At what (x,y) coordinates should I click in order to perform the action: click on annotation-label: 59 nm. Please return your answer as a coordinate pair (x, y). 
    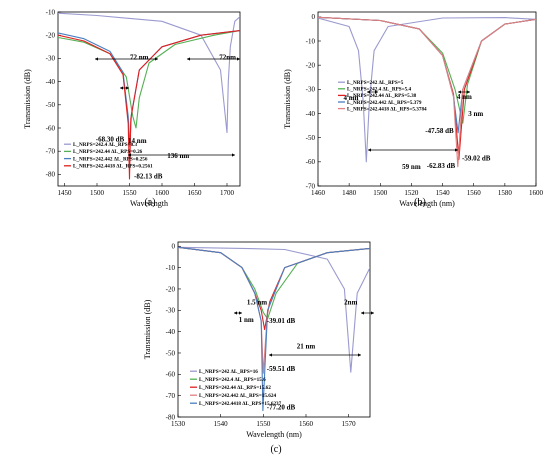
    Looking at the image, I should click on (411, 167).